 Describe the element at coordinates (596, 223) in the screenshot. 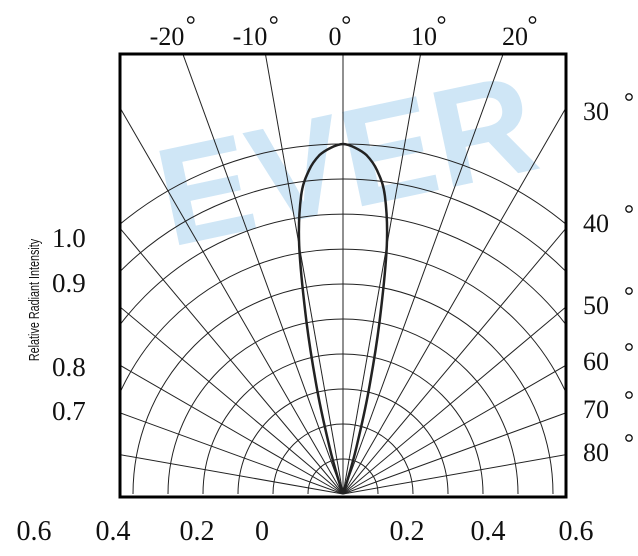

I see `right-angle-label: 40` at that location.